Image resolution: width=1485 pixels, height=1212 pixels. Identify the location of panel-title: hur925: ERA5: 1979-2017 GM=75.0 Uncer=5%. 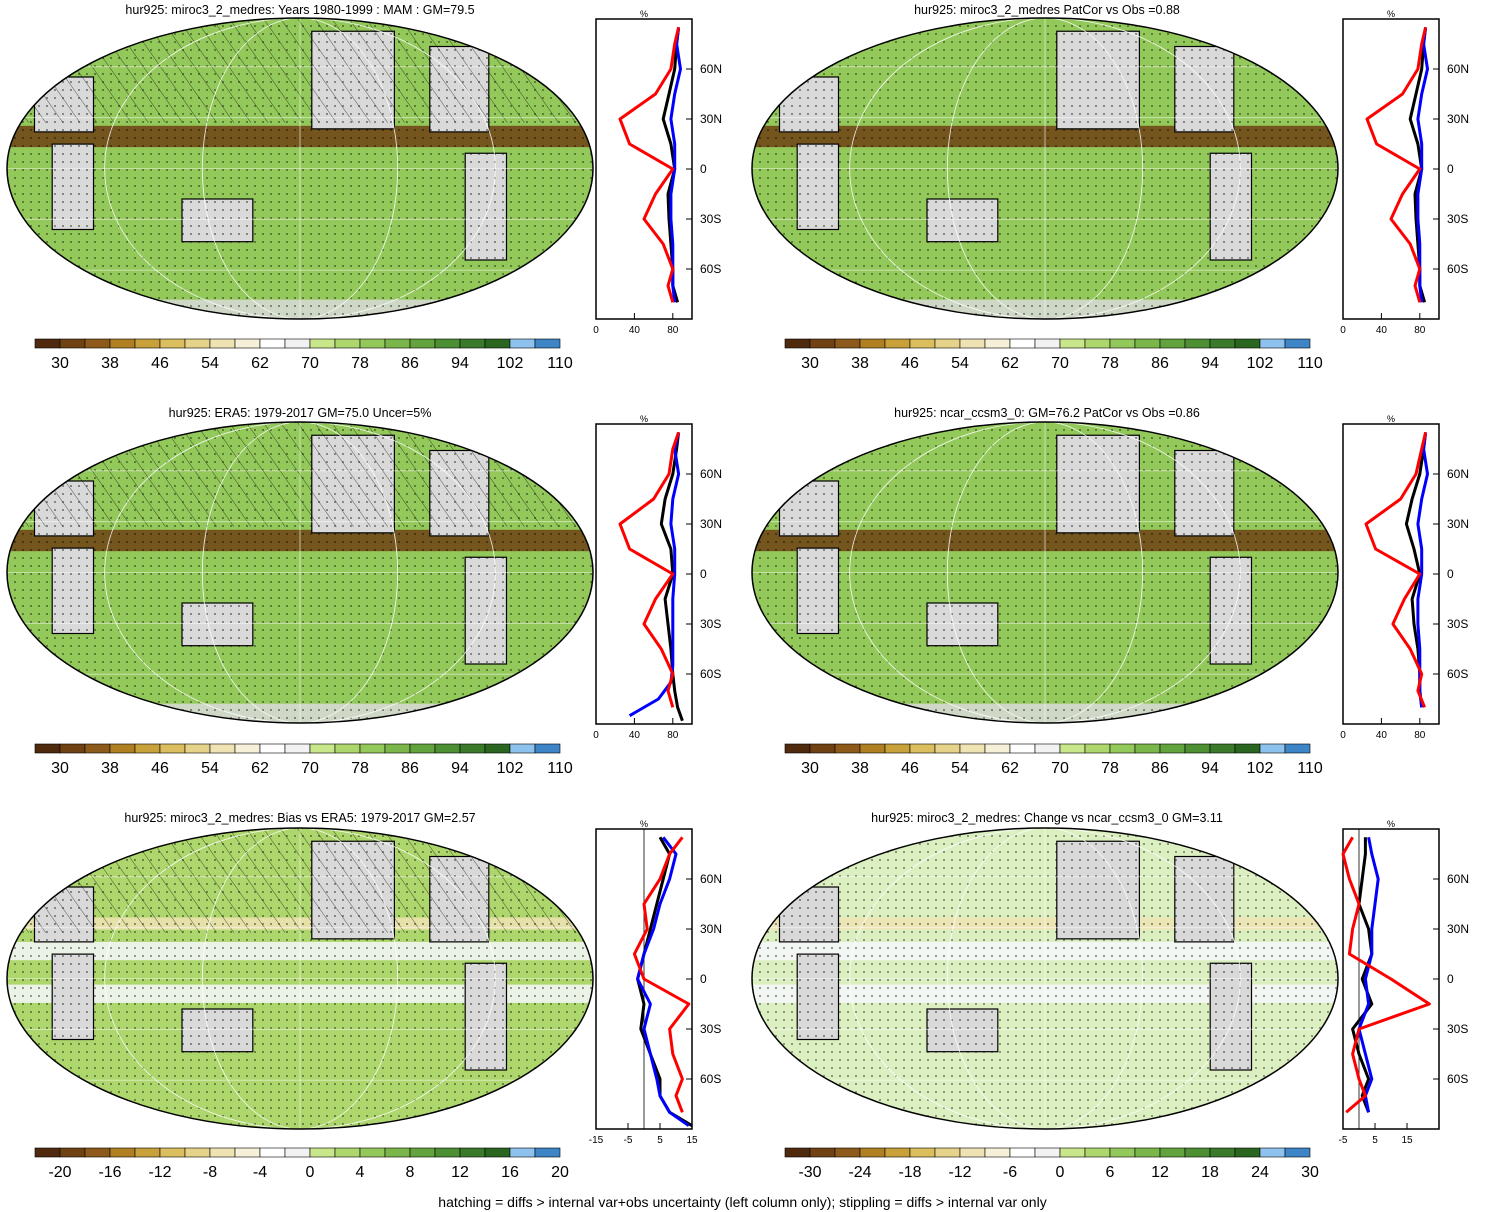
(300, 413).